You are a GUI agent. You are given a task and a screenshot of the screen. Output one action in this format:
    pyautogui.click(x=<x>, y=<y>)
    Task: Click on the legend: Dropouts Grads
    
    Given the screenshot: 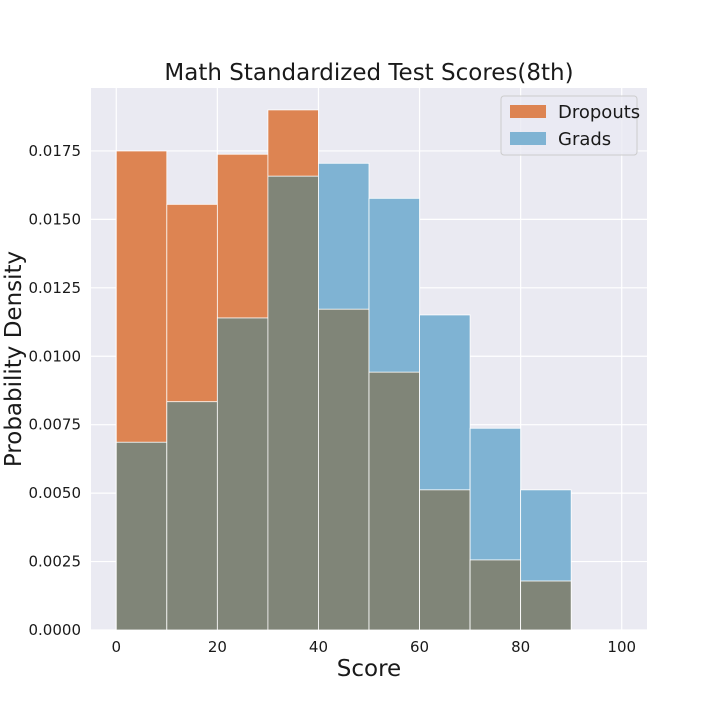 What is the action you would take?
    pyautogui.click(x=570, y=125)
    